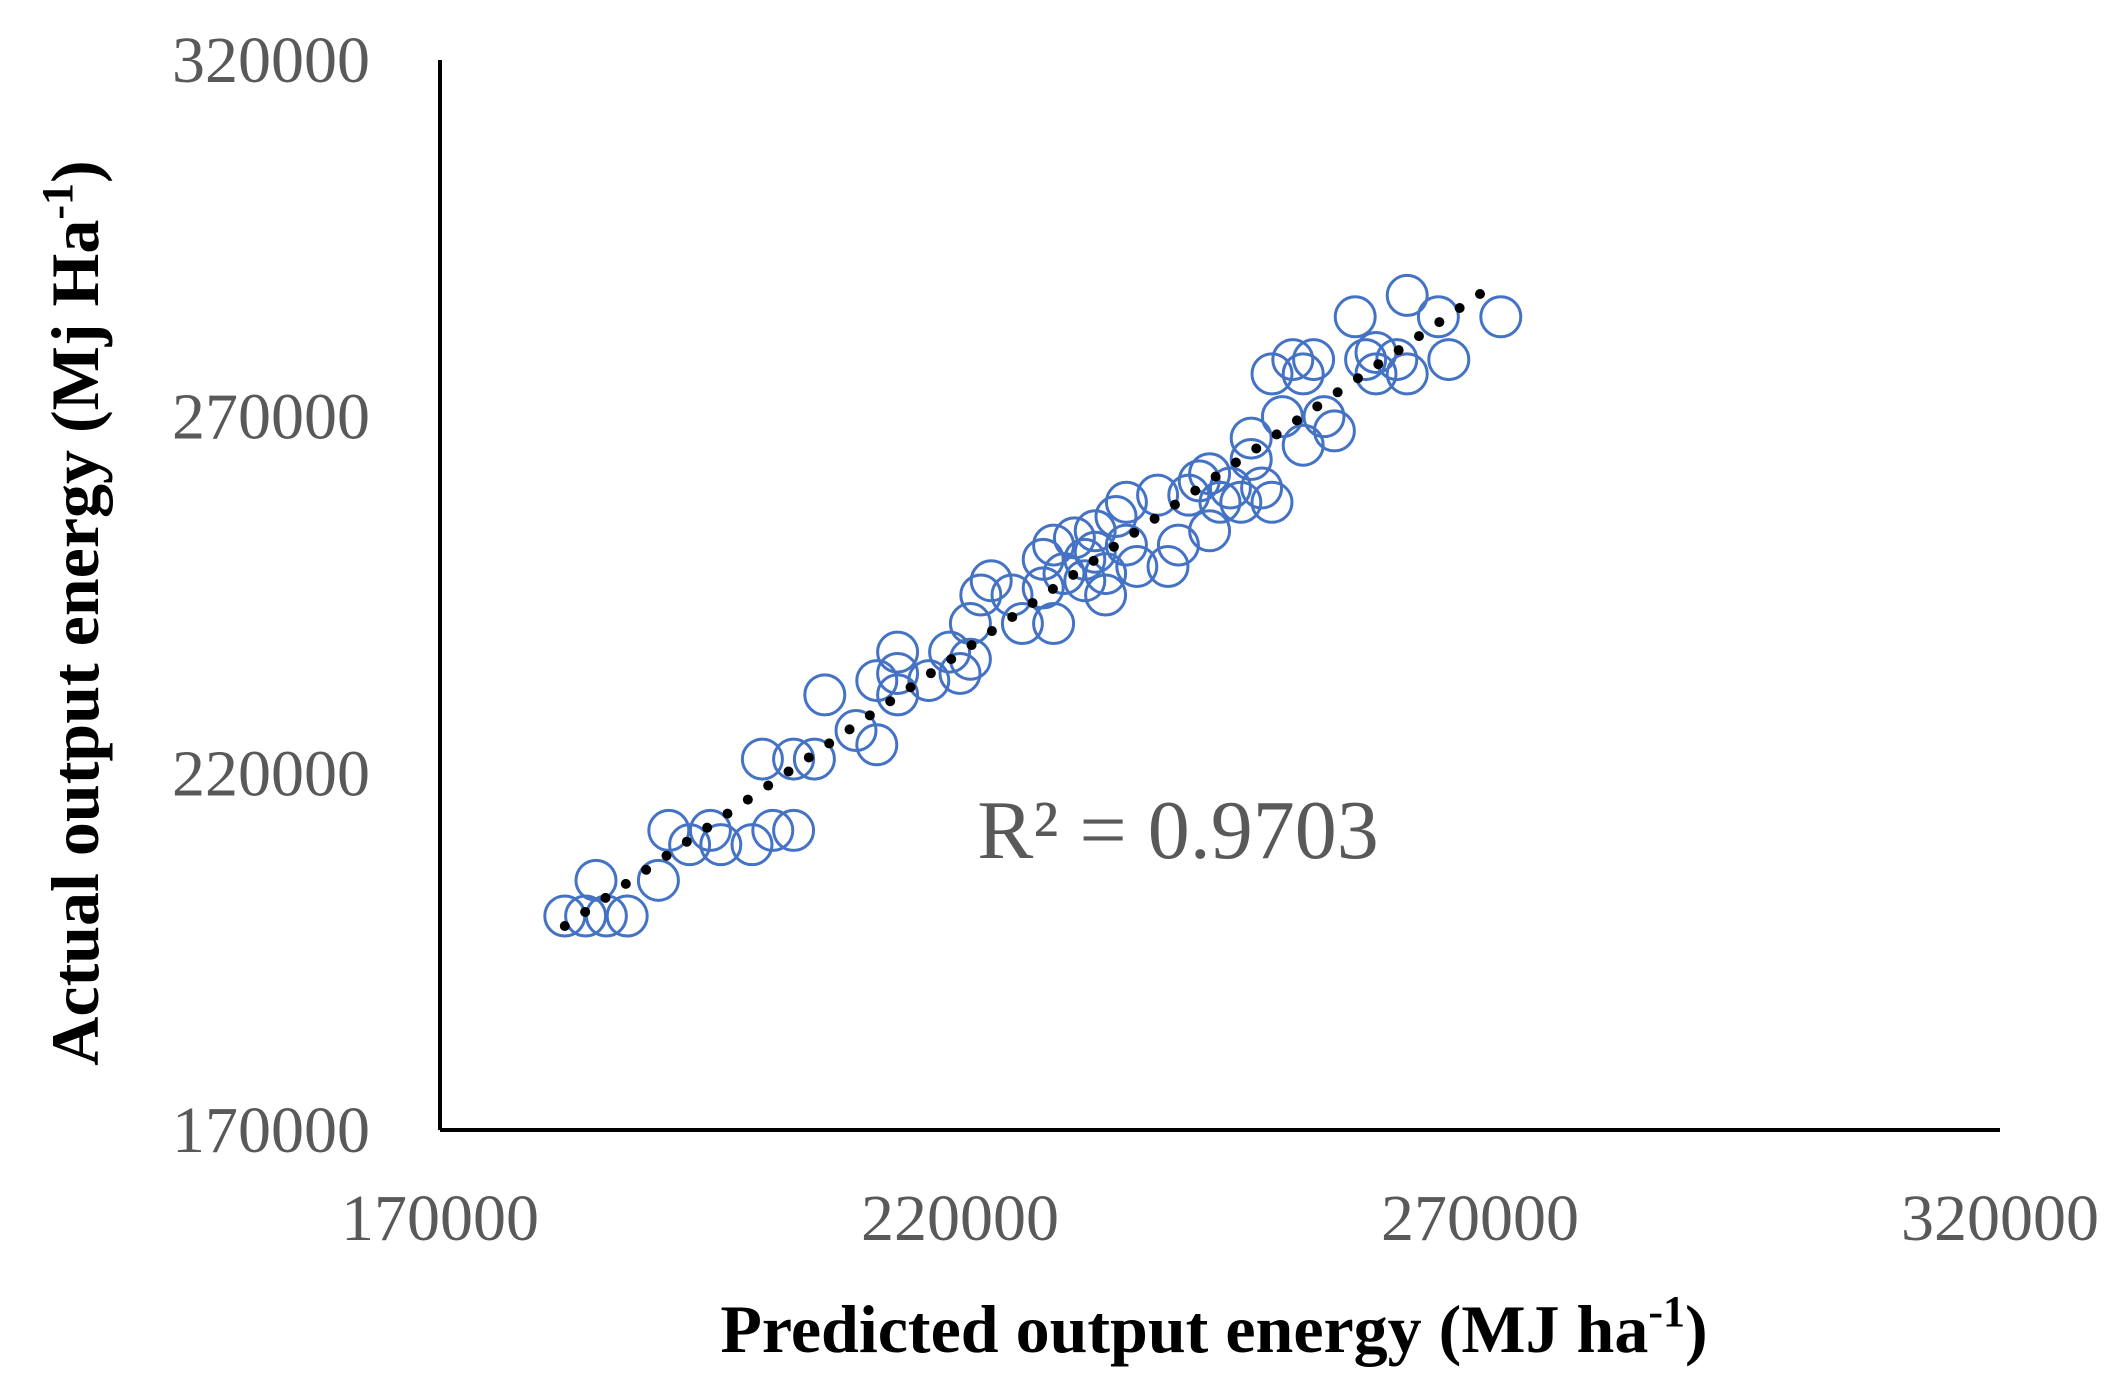 This screenshot has height=1395, width=2117. I want to click on y-tick-label: 270000, so click(271, 417).